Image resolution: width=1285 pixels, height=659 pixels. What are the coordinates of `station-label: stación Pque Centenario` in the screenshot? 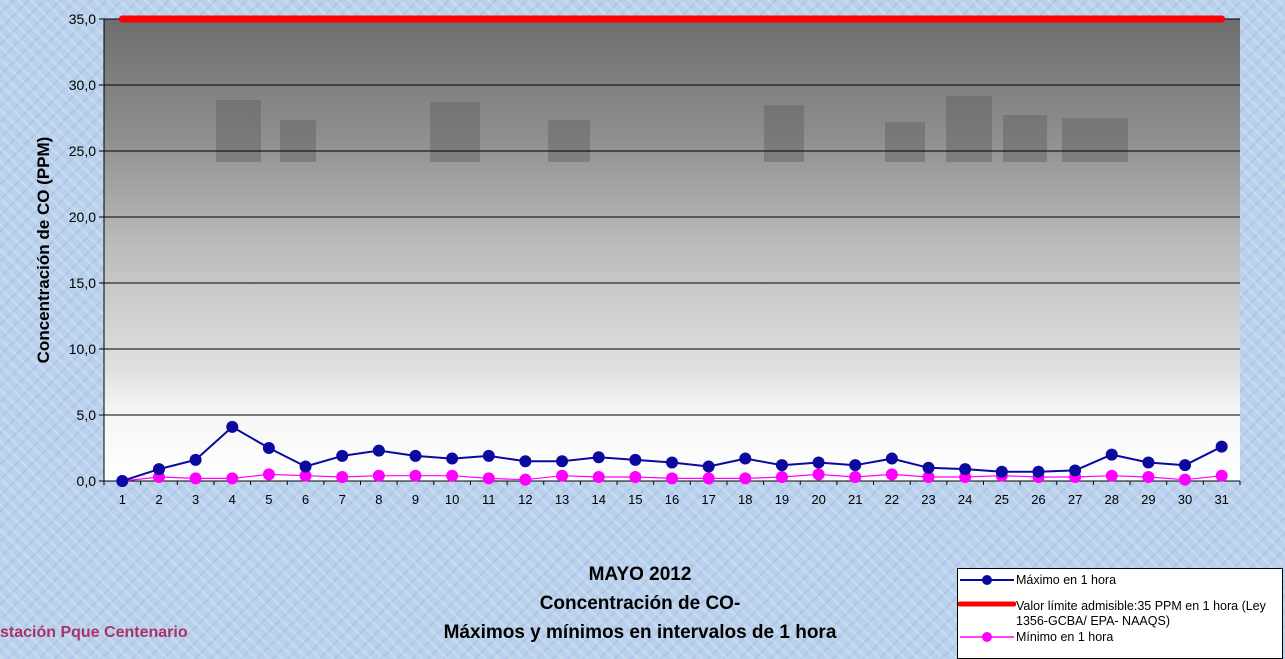 It's located at (165, 633).